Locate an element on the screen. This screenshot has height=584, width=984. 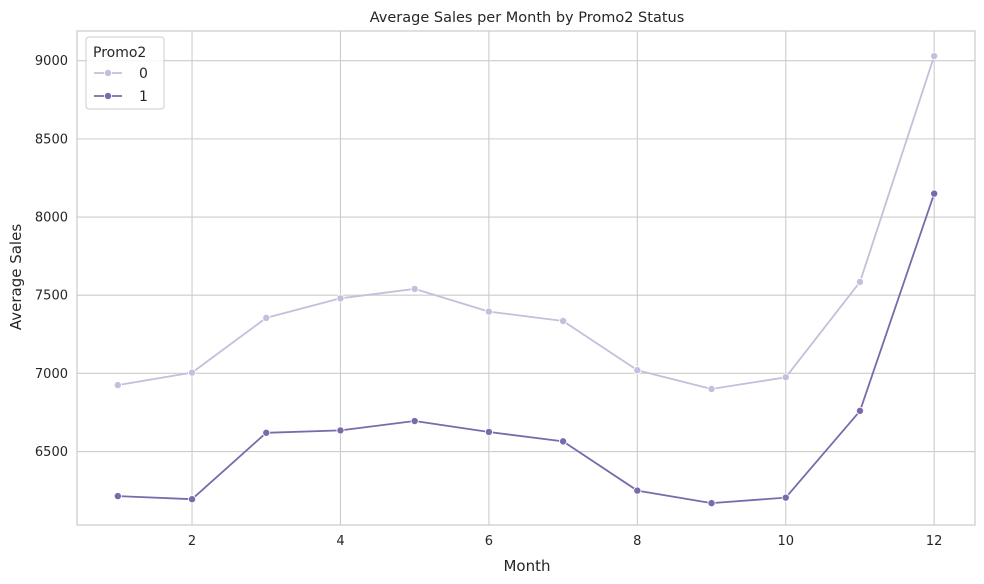
legend-label: 0 is located at coordinates (143, 74).